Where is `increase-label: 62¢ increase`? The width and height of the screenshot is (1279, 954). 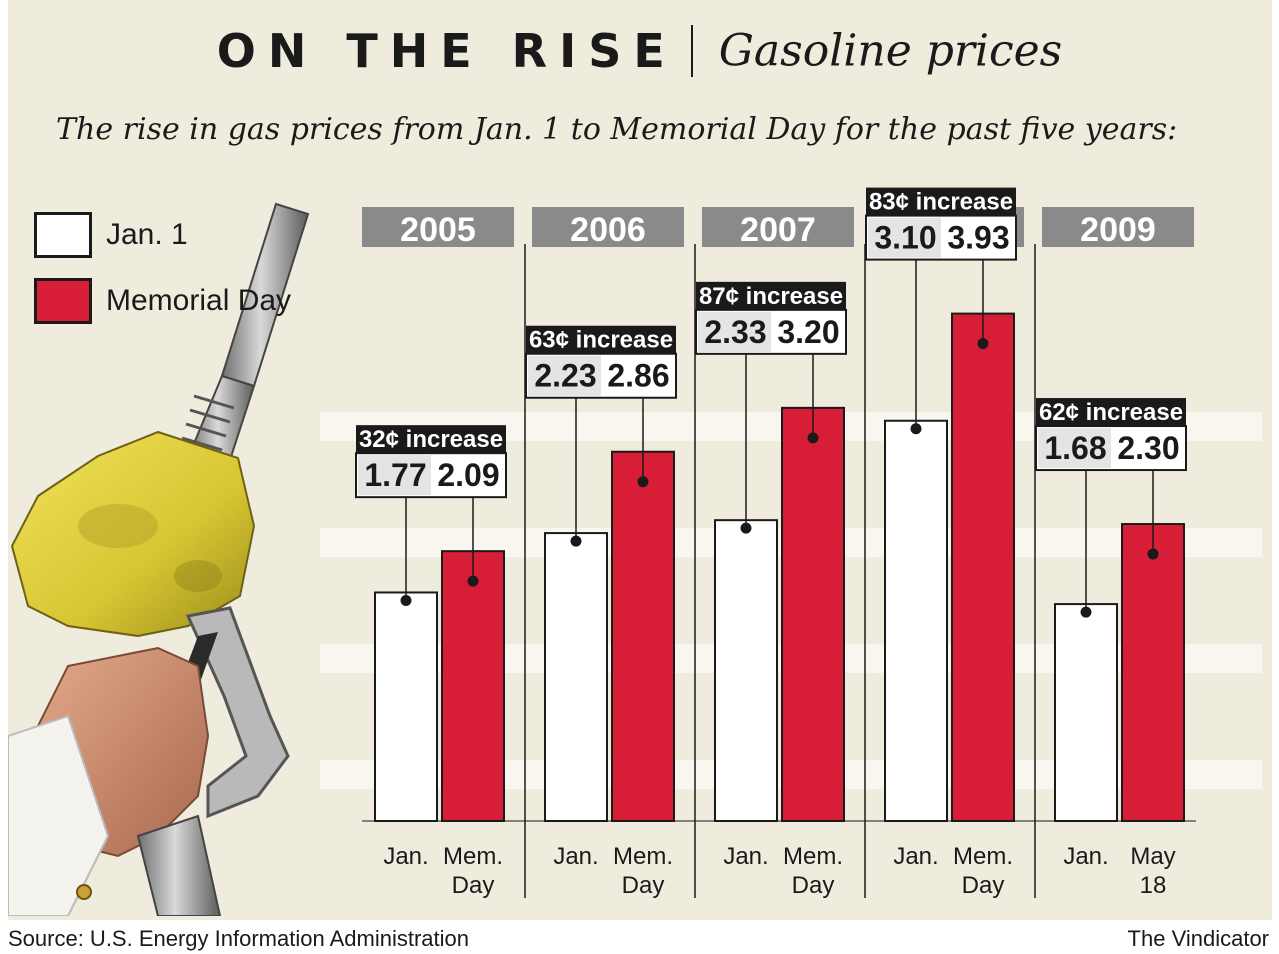
increase-label: 62¢ increase is located at coordinates (1111, 412).